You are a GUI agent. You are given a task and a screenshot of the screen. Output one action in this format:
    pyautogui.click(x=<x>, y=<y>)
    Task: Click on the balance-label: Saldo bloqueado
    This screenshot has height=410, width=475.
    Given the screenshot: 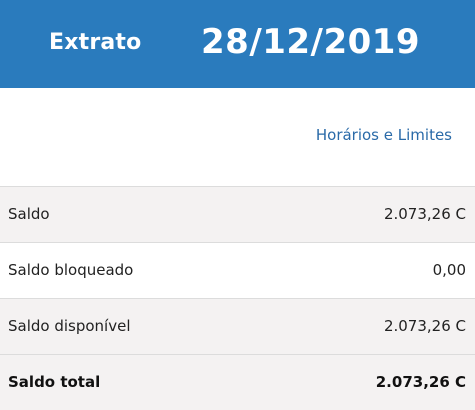 What is the action you would take?
    pyautogui.click(x=71, y=270)
    